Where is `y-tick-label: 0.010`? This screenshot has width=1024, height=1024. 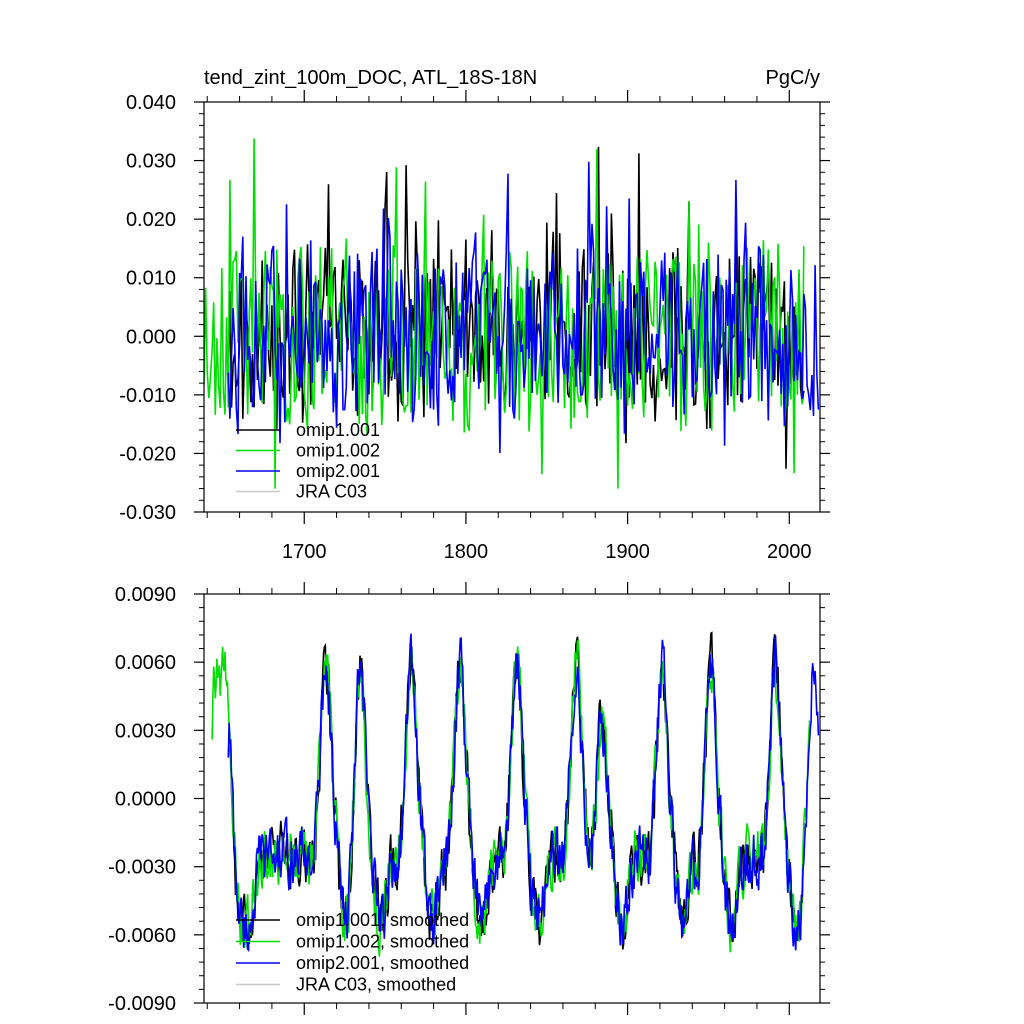 y-tick-label: 0.010 is located at coordinates (151, 279).